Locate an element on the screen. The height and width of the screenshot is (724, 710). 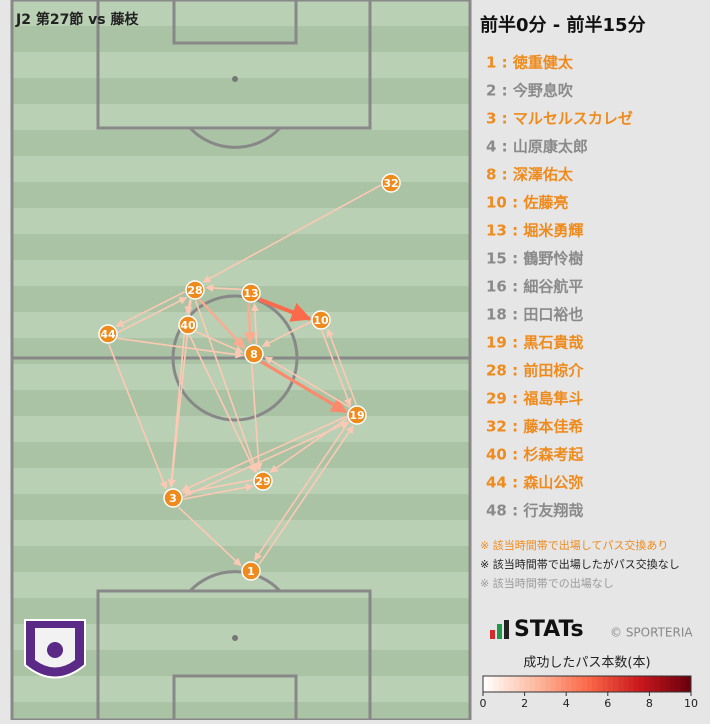
colorbar-tick-label: 10 is located at coordinates (691, 703).